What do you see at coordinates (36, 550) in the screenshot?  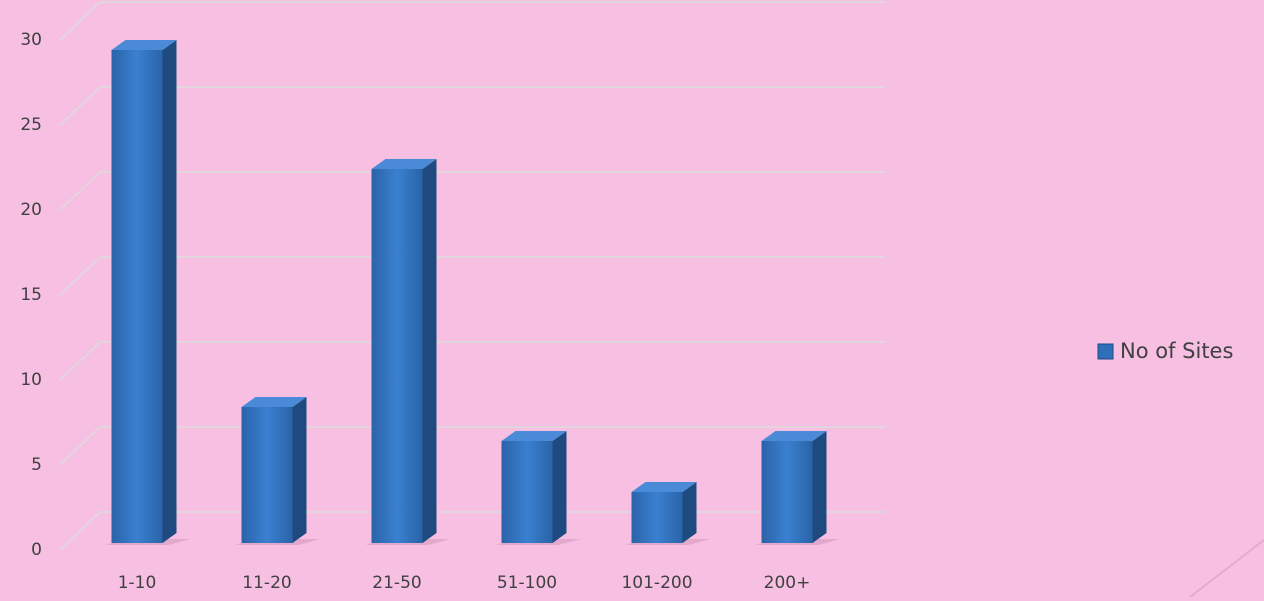 I see `y-tick-label: 0` at bounding box center [36, 550].